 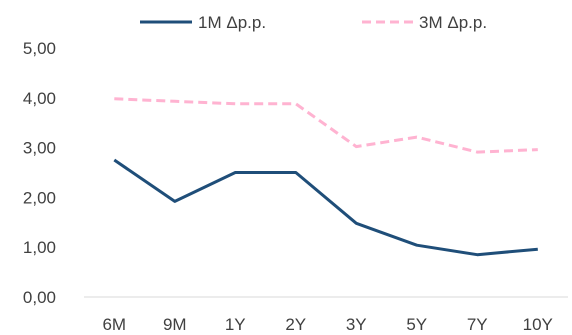 What do you see at coordinates (235, 324) in the screenshot?
I see `x-tick-label: 1Y` at bounding box center [235, 324].